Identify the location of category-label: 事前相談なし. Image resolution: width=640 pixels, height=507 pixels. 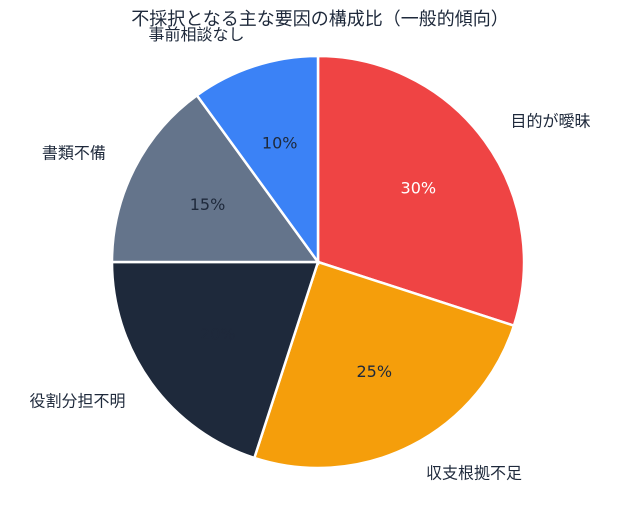
(196, 34).